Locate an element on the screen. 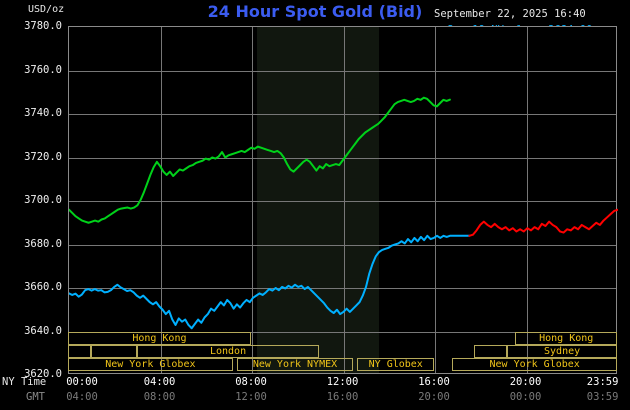  x-axis-tick-ny: 08:00 is located at coordinates (251, 382).